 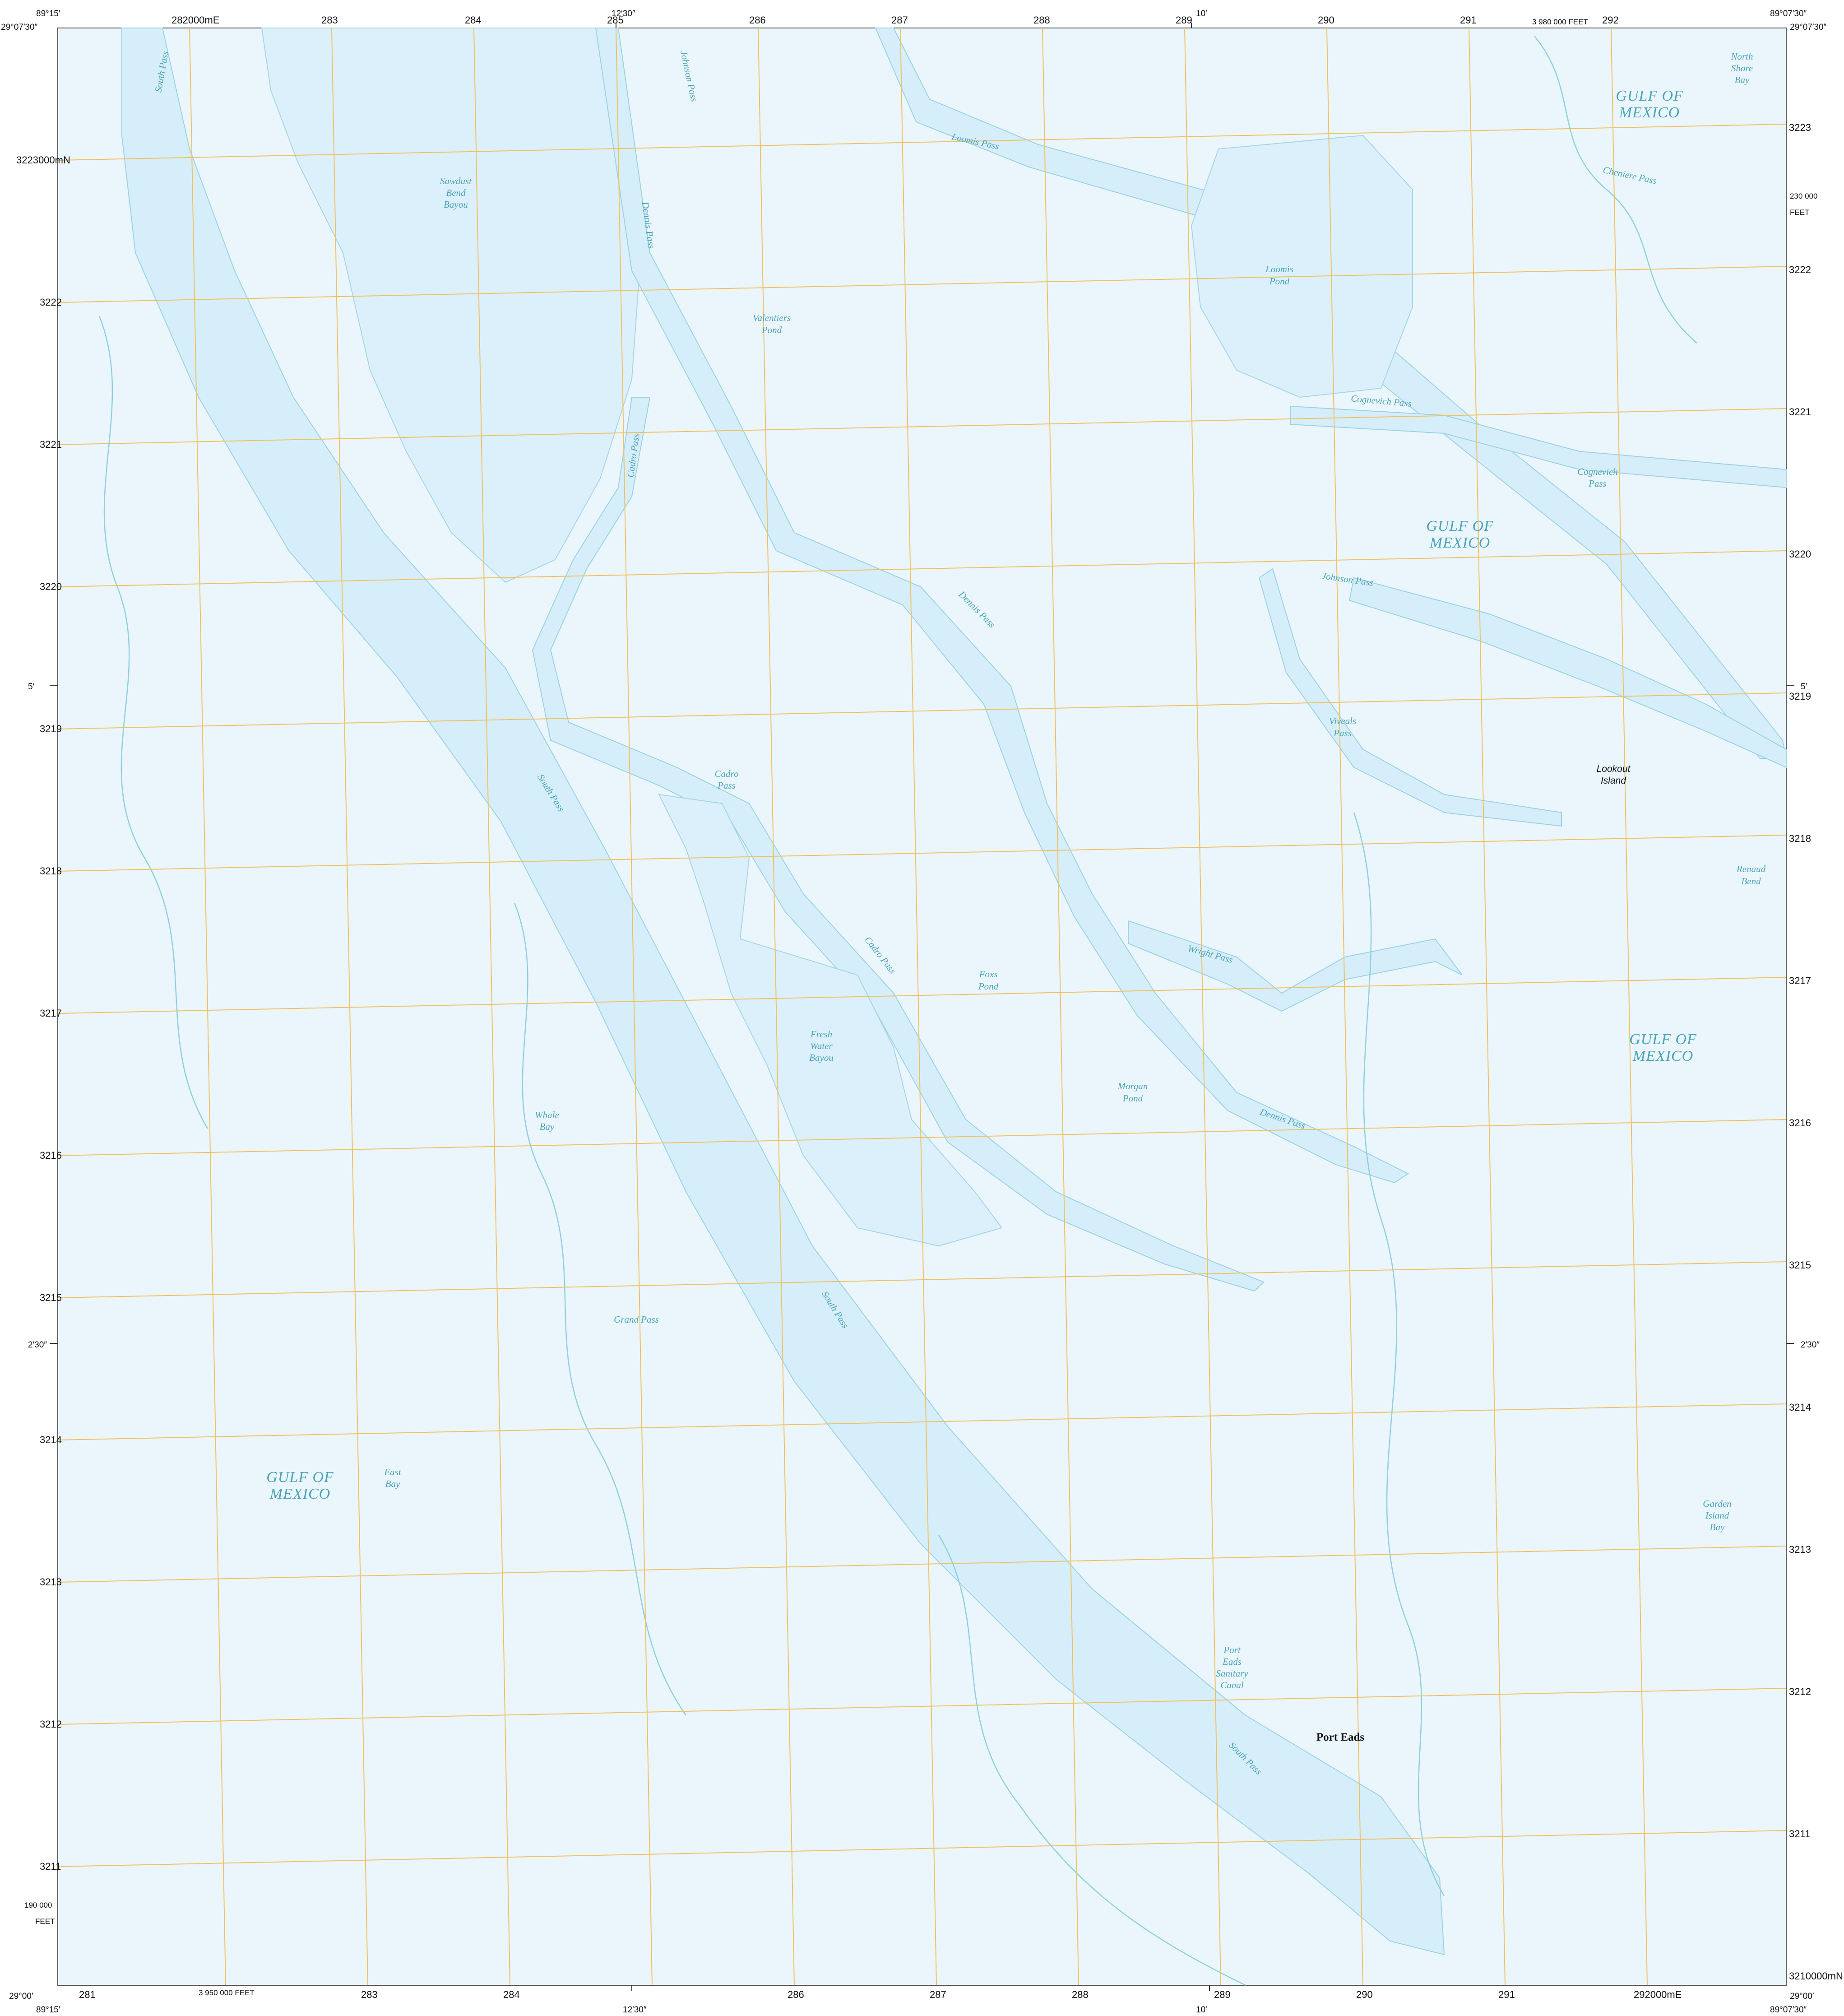 What do you see at coordinates (1232, 1649) in the screenshot?
I see `port-eads-canal-label-1: Port` at bounding box center [1232, 1649].